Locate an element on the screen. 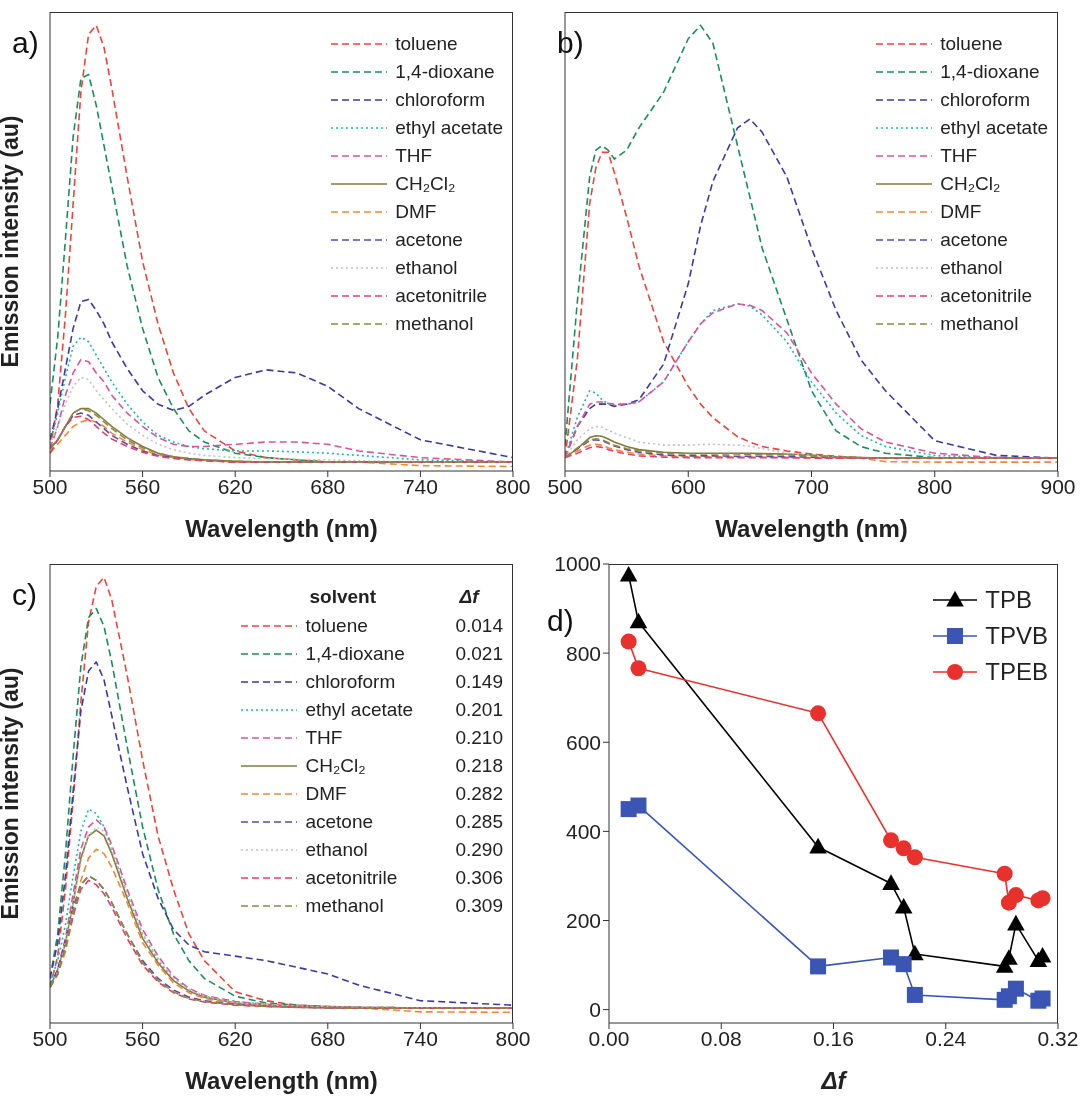 The image size is (1083, 1103). x-tick-label: 0.16 is located at coordinates (833, 1038).